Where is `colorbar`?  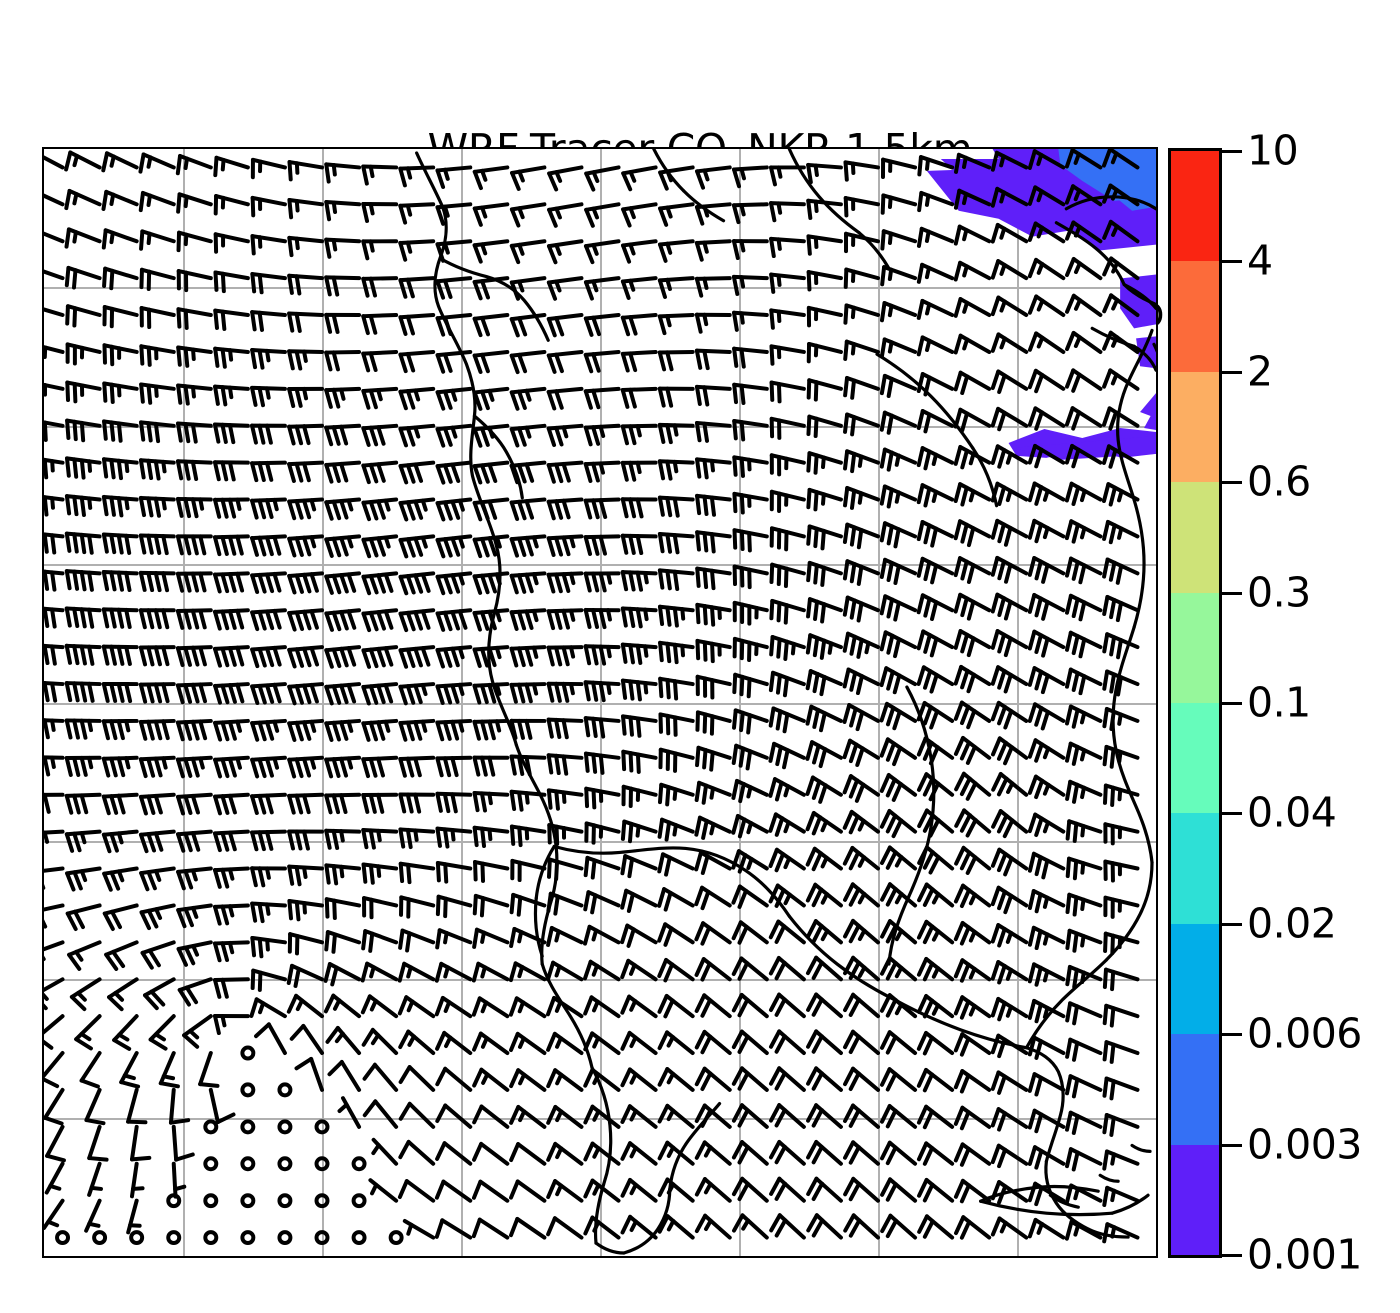 colorbar is located at coordinates (1195, 703).